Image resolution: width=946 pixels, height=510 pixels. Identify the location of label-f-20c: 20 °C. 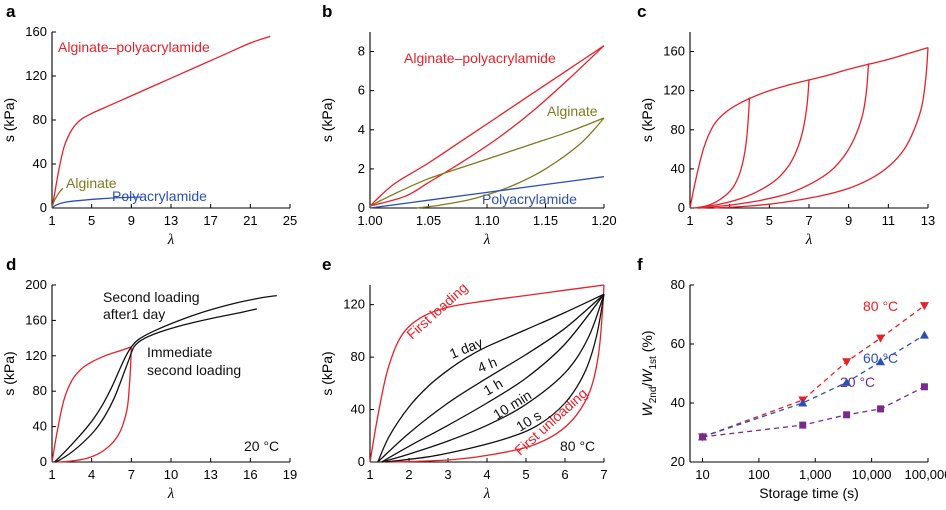
(857, 382).